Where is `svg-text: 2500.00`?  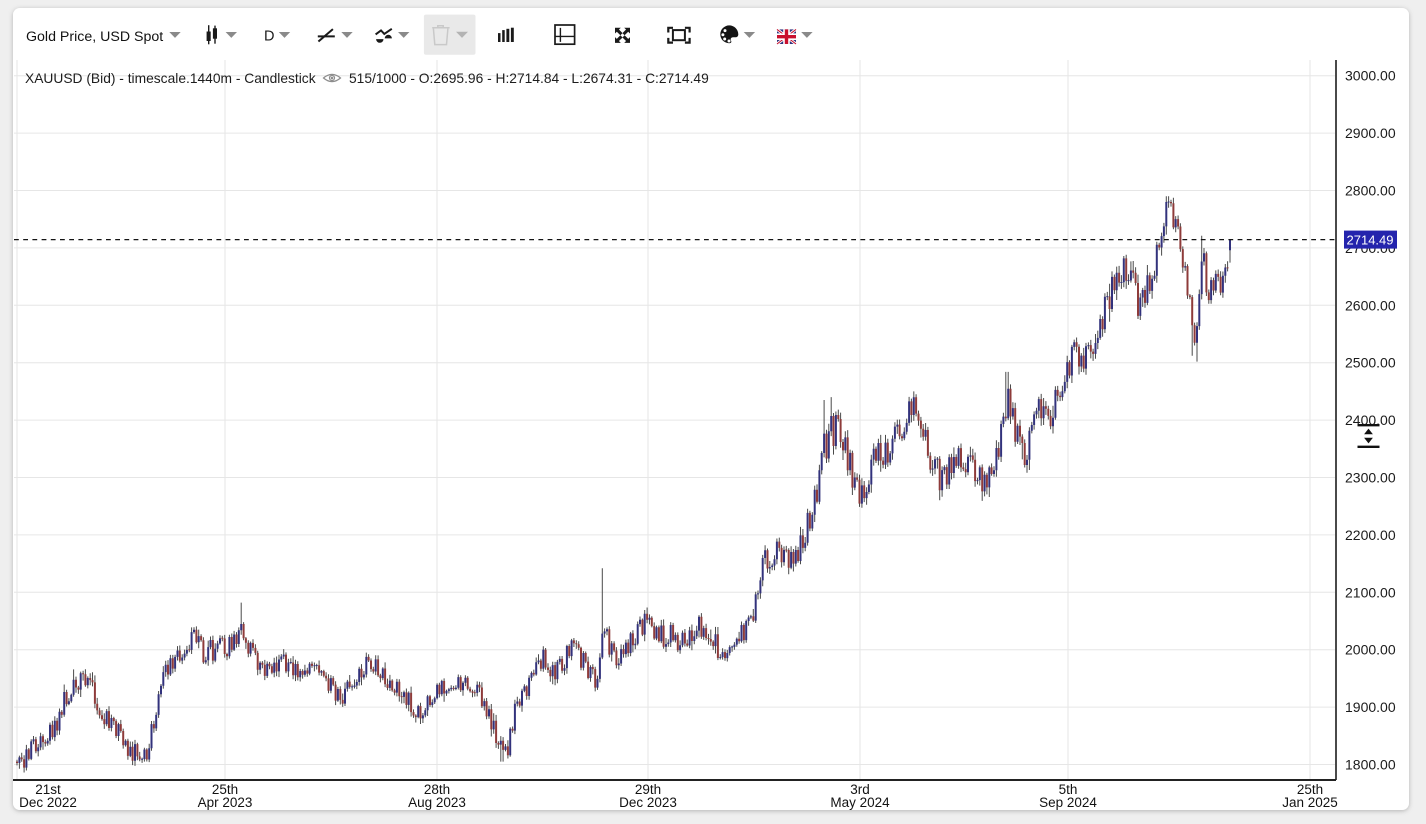 svg-text: 2500.00 is located at coordinates (1370, 363).